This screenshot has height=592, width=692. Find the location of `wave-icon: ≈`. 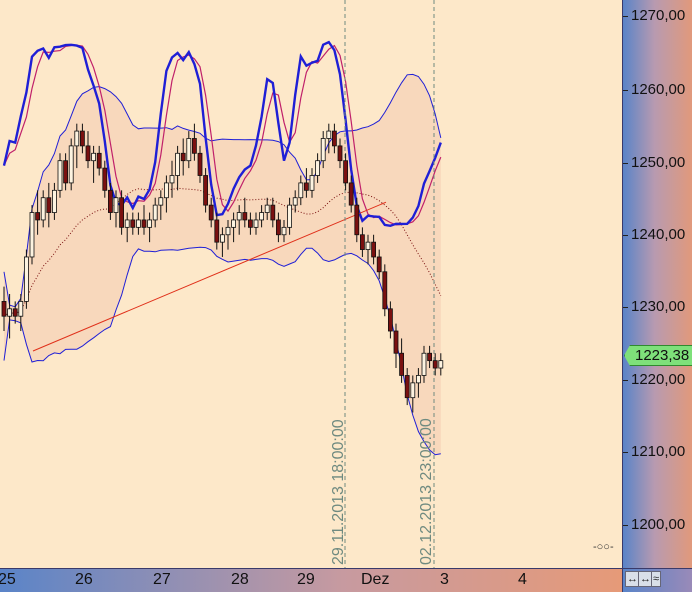

wave-icon: ≈ is located at coordinates (656, 579).